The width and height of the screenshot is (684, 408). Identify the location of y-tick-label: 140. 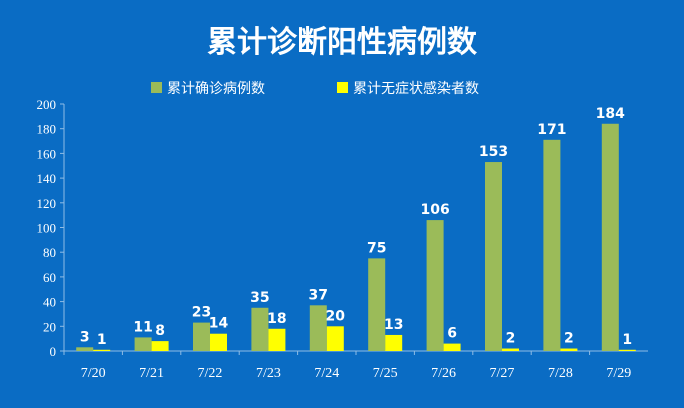
(47, 178).